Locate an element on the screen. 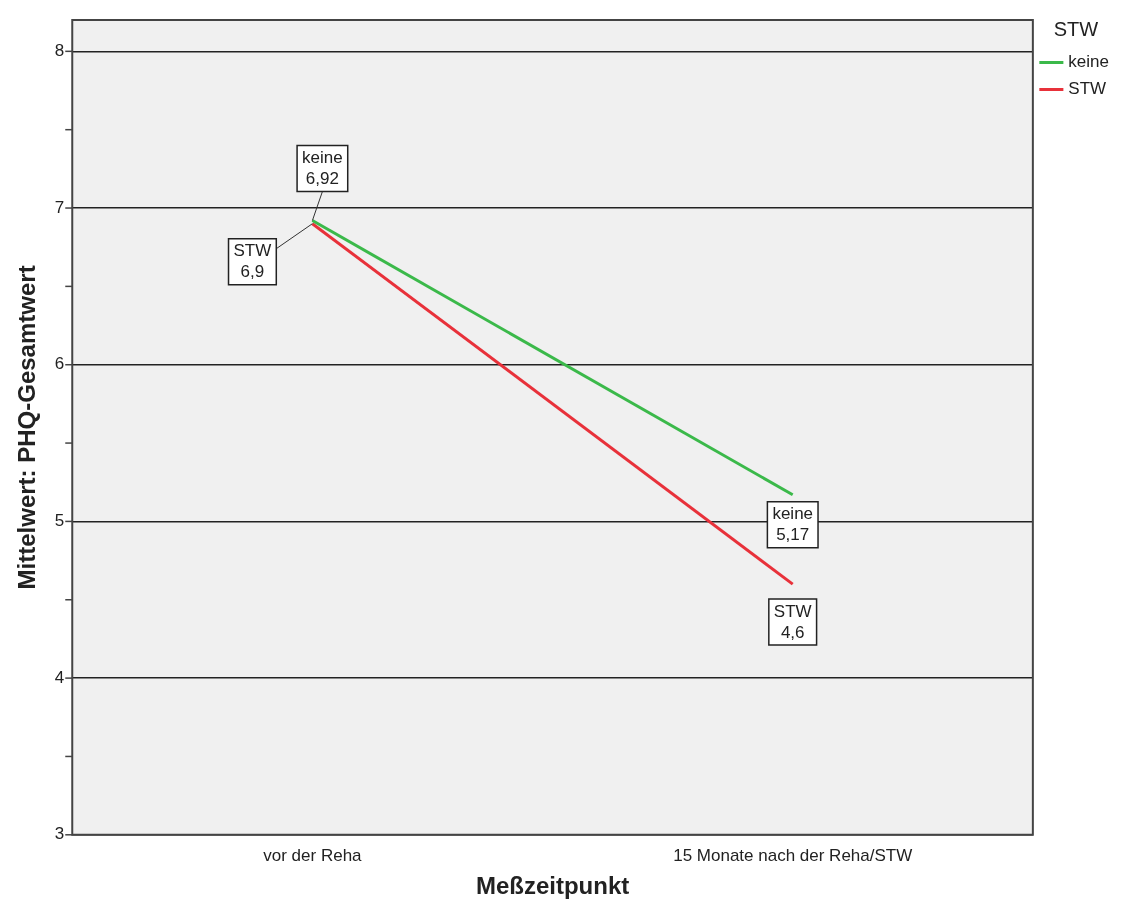 This screenshot has width=1129, height=916. legend-label: STW is located at coordinates (1087, 89).